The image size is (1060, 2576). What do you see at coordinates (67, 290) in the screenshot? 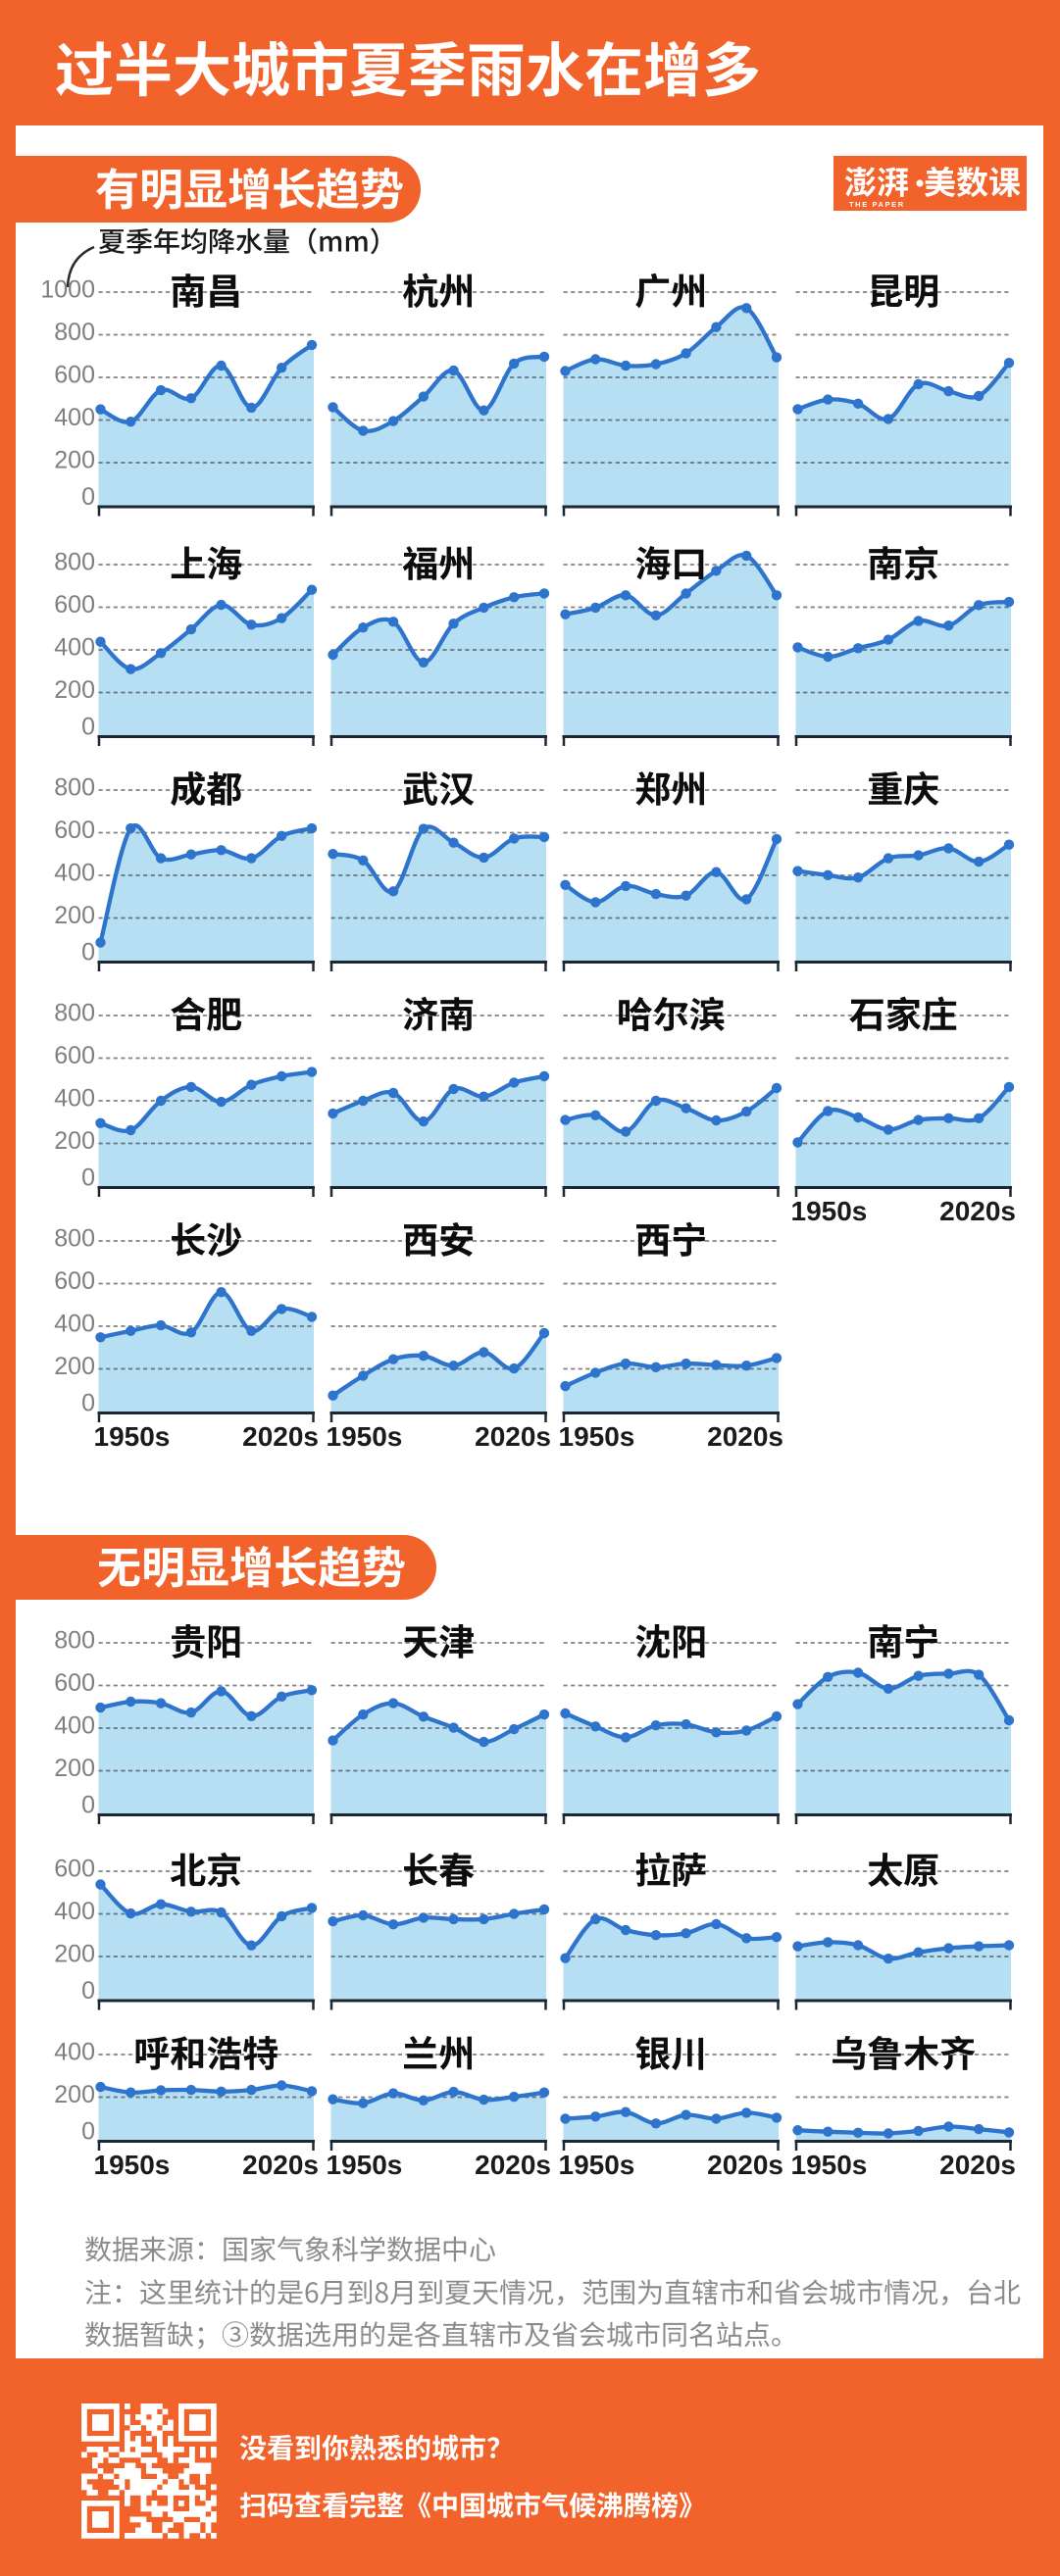
I see `svg-text: 1000` at bounding box center [67, 290].